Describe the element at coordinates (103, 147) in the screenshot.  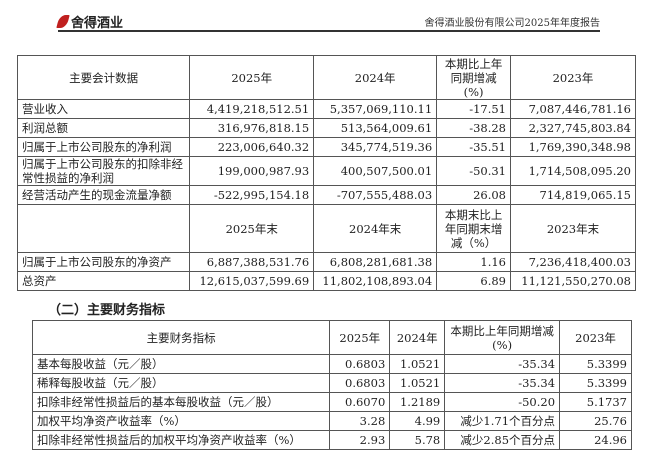
I see `row-label: 归属于上市公司股东的净利润` at that location.